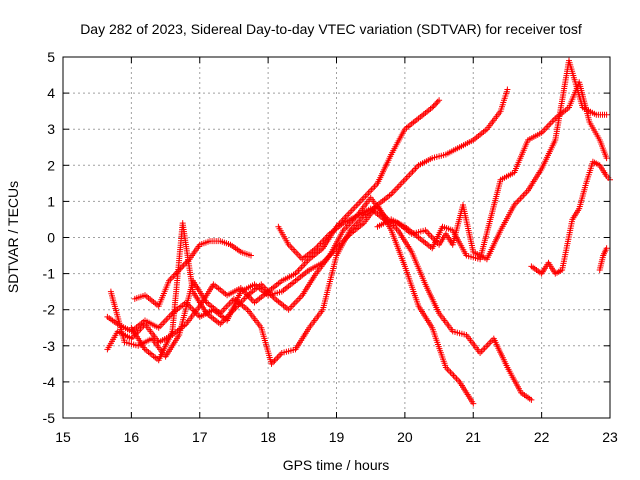 This screenshot has width=640, height=480. I want to click on y-tick-label: 2, so click(51, 165).